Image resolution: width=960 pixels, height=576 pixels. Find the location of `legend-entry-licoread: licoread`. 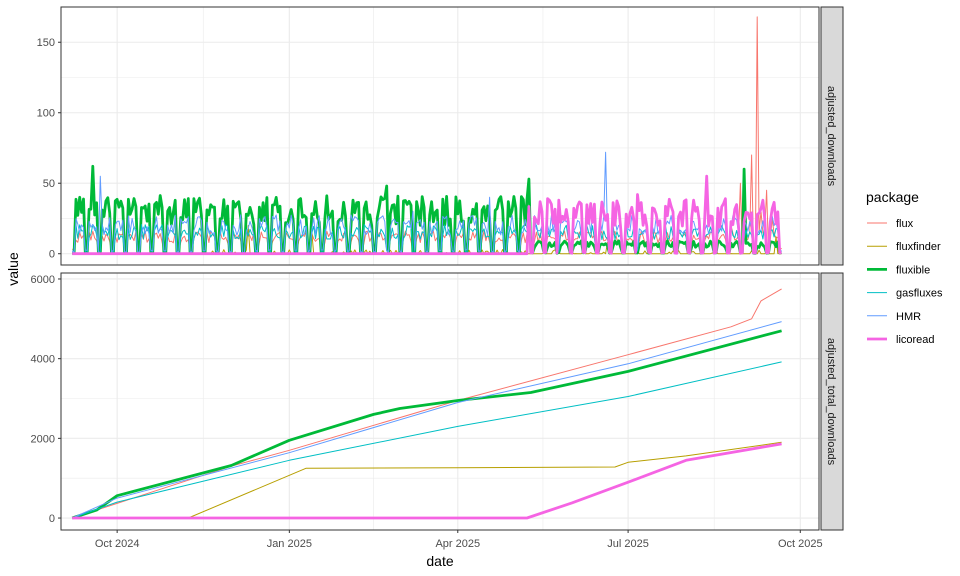

legend-entry-licoread: licoread is located at coordinates (901, 340).